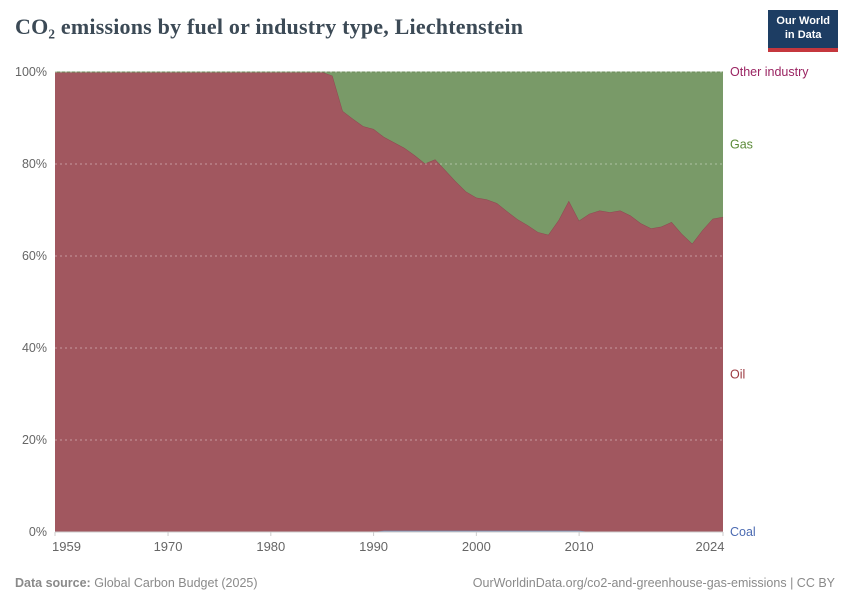 The height and width of the screenshot is (600, 850). What do you see at coordinates (743, 532) in the screenshot?
I see `series-label-coal: Coal` at bounding box center [743, 532].